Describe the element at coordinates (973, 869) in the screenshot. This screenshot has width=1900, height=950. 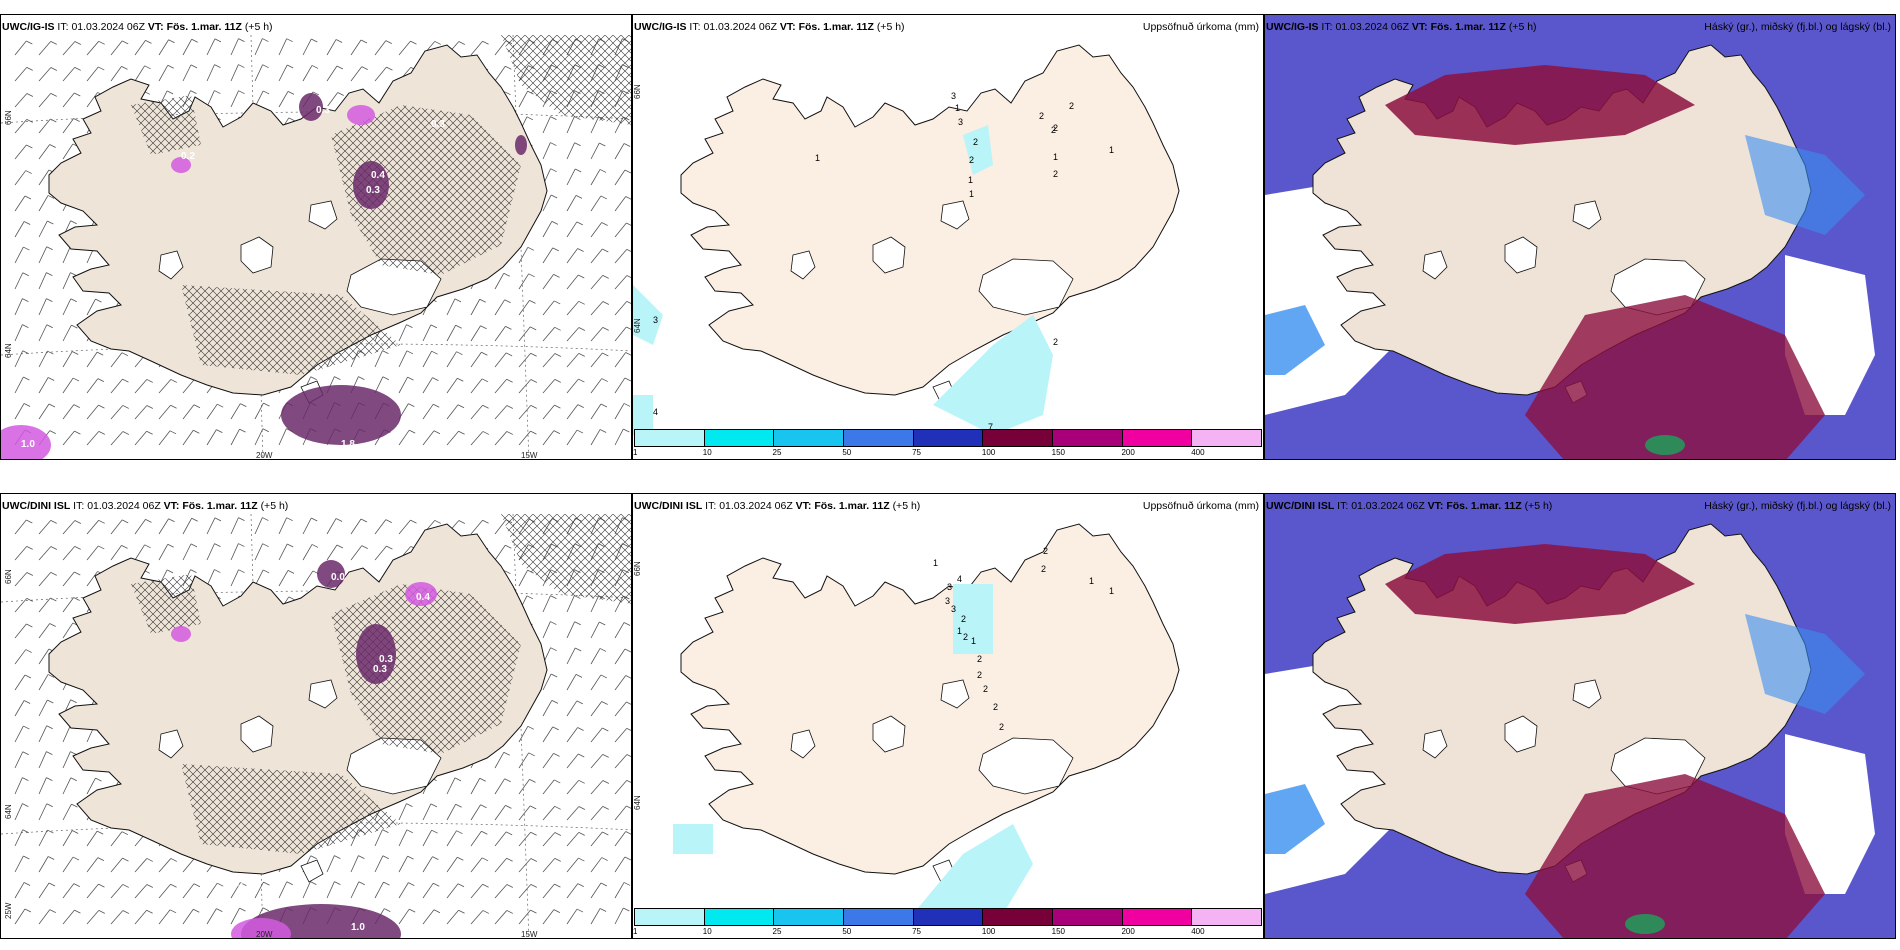
I see `precip-area` at that location.